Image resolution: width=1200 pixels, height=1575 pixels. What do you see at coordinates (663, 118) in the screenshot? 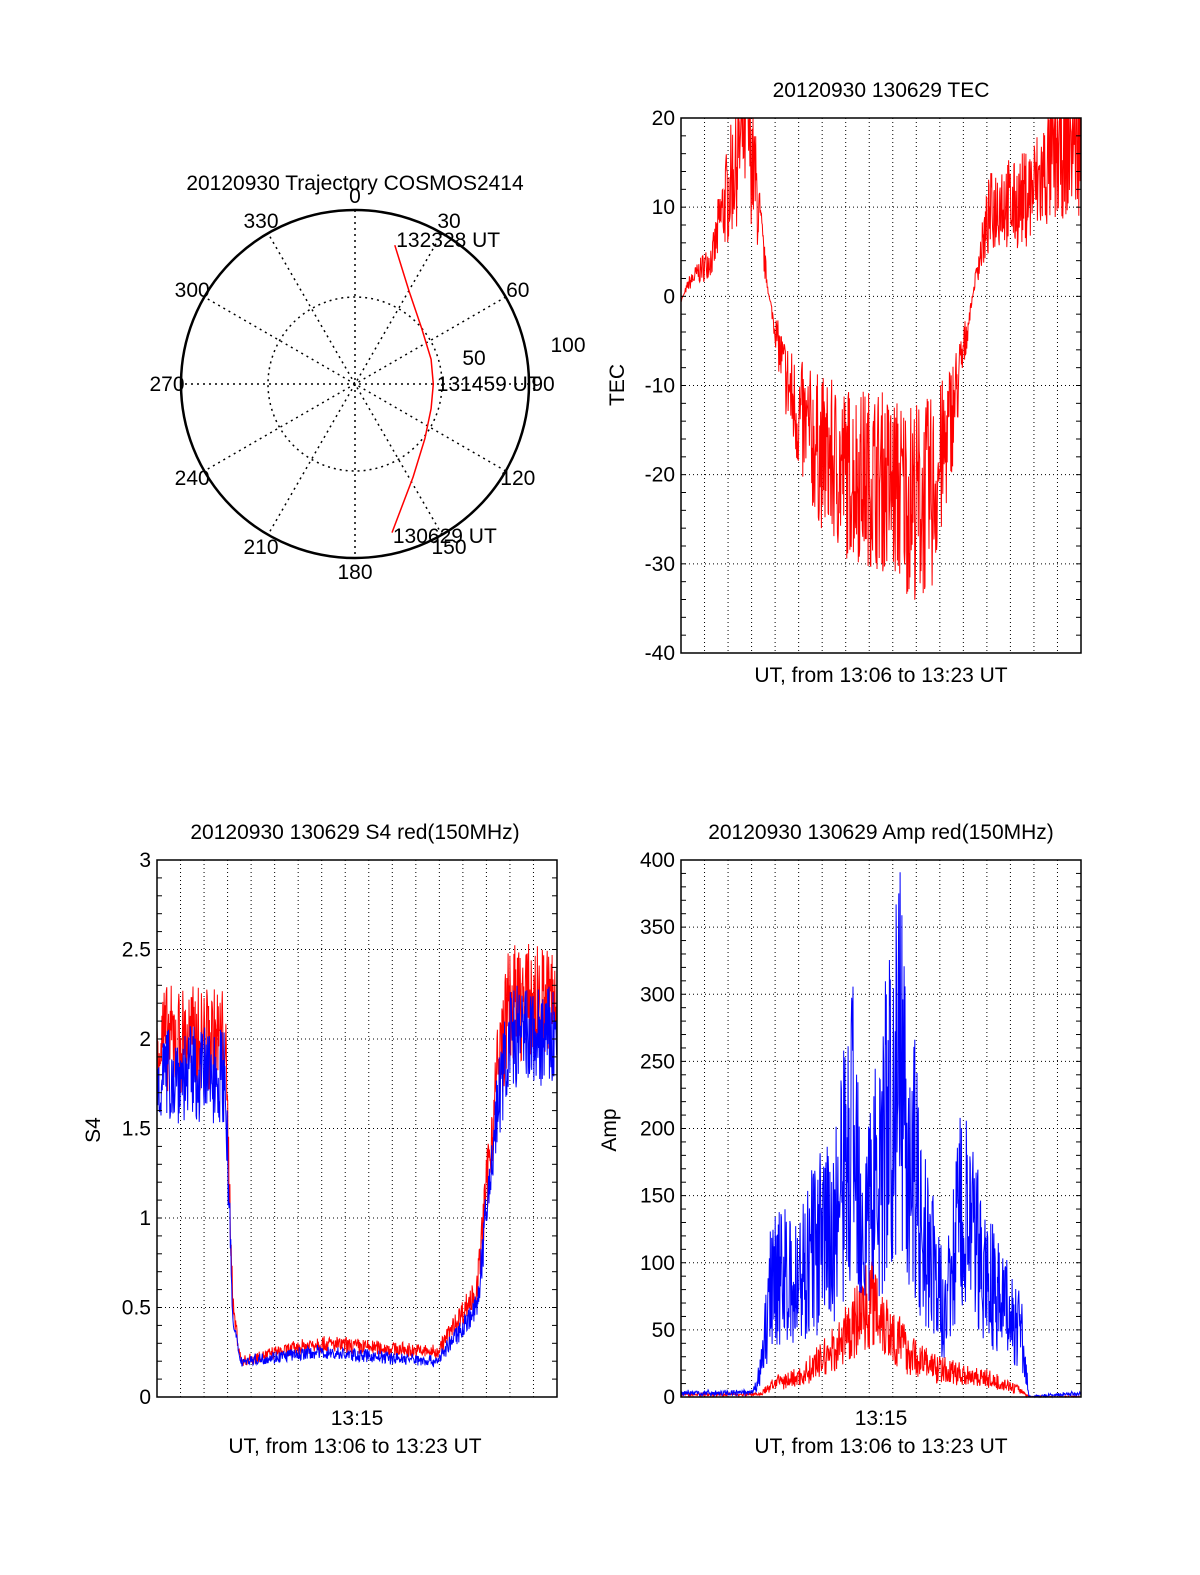
I see `y-tick-label: 20` at bounding box center [663, 118].